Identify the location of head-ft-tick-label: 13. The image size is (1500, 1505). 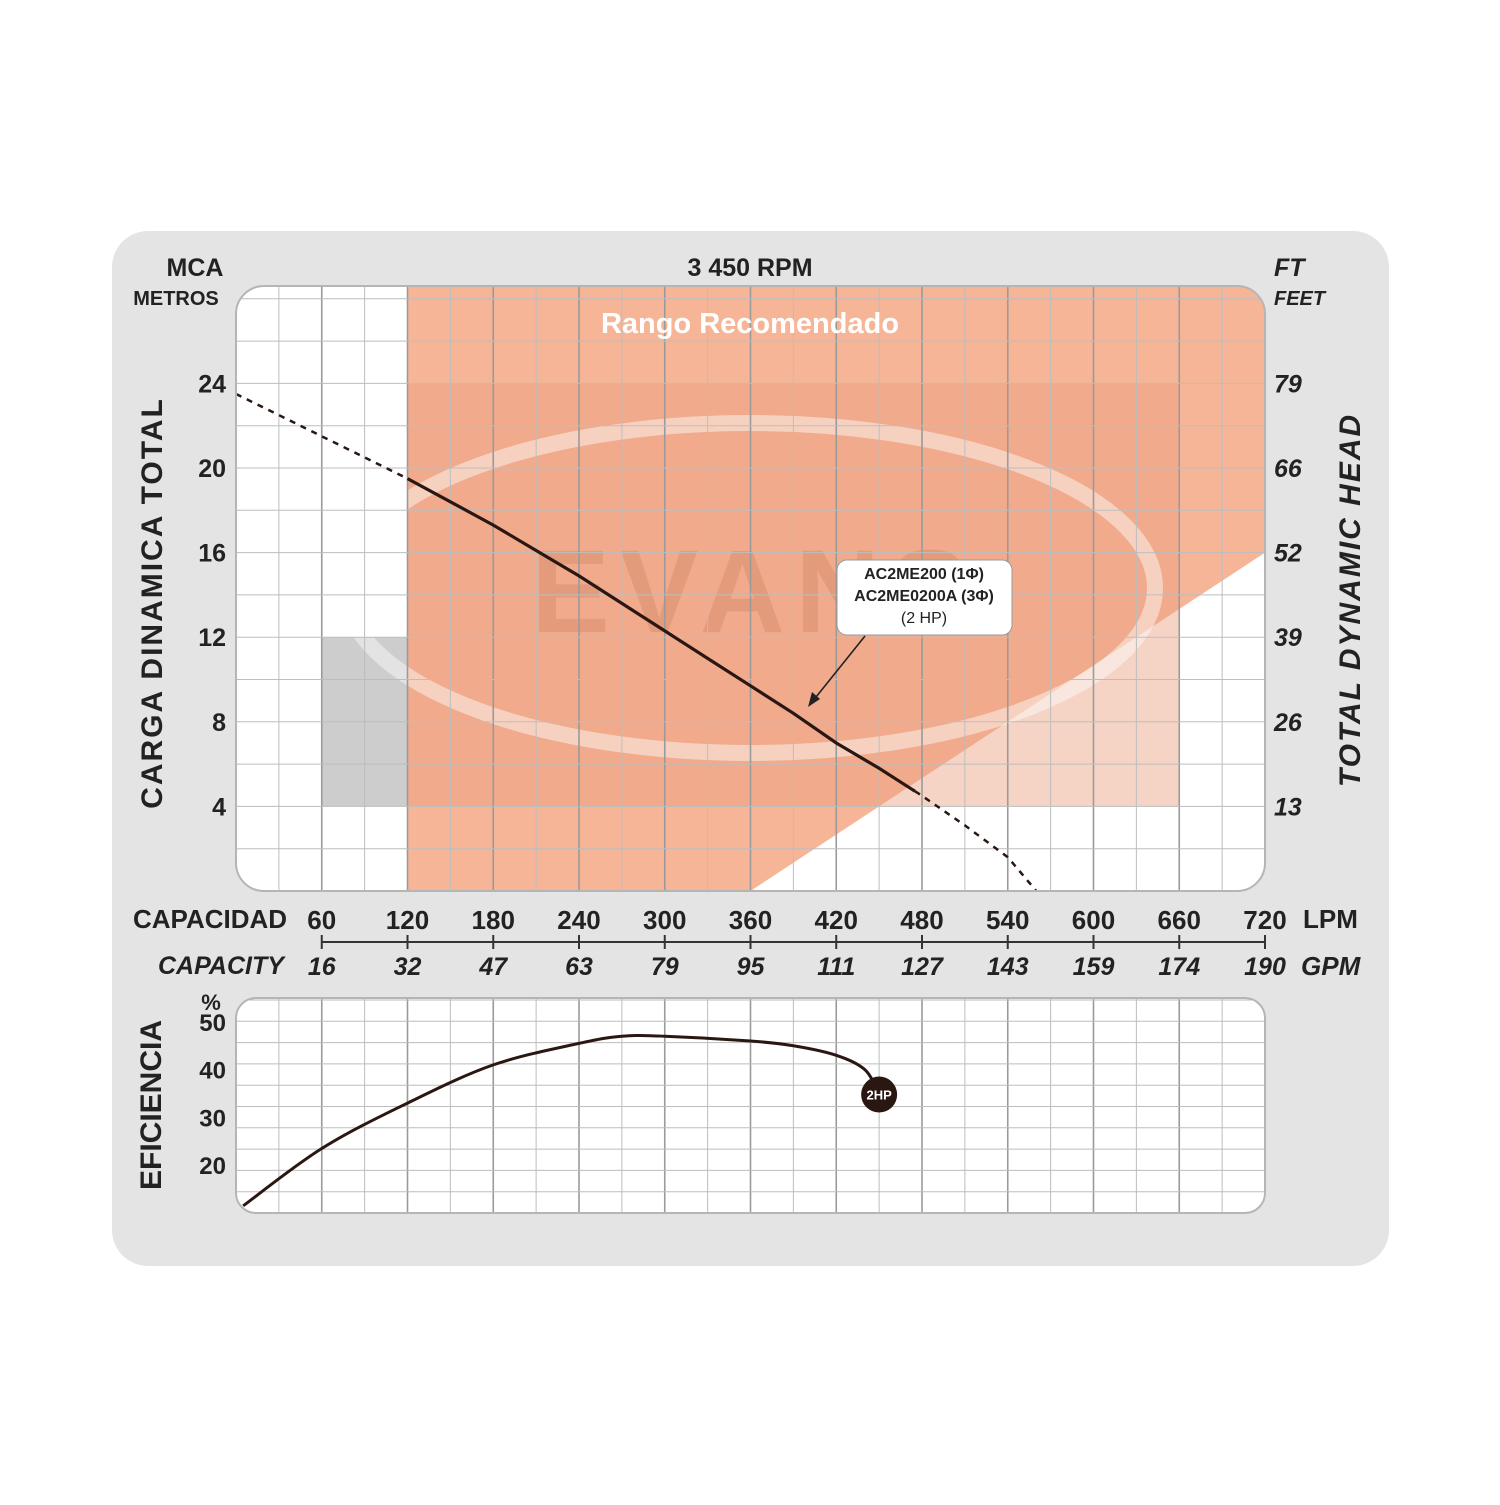
(1288, 807).